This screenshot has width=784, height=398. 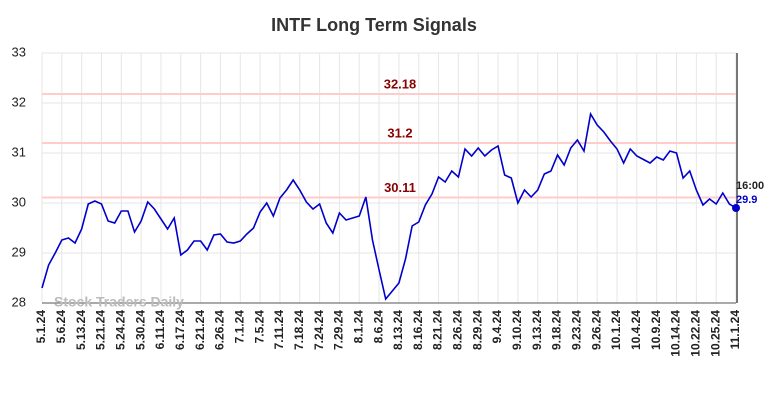 What do you see at coordinates (676, 333) in the screenshot?
I see `x-tick-label: 10.14.24` at bounding box center [676, 333].